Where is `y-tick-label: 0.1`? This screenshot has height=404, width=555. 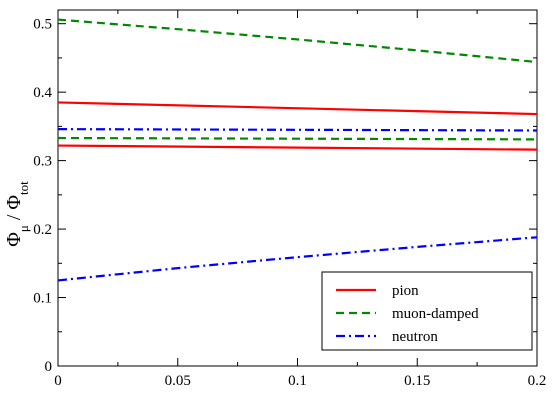 y-tick-label: 0.1 is located at coordinates (42, 299).